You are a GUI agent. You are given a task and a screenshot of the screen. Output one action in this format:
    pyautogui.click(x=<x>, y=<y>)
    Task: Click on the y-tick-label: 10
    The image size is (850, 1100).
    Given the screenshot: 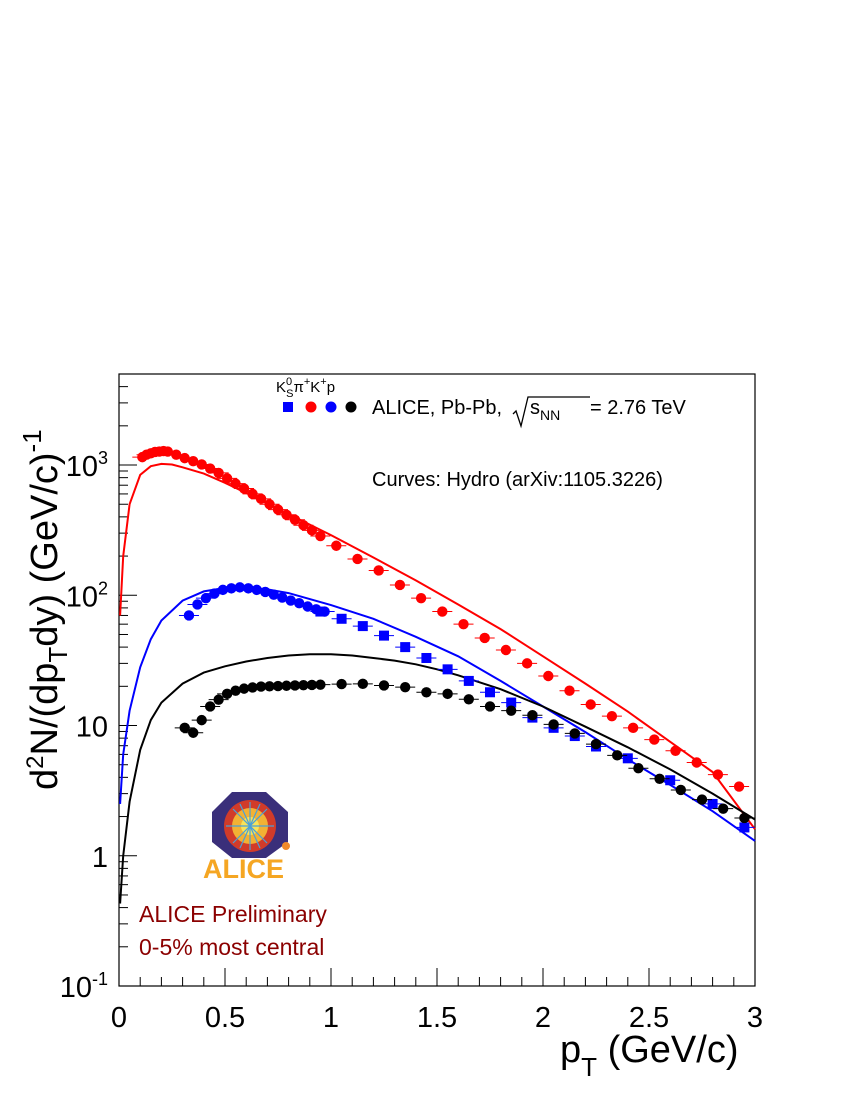 What is the action you would take?
    pyautogui.click(x=92, y=728)
    